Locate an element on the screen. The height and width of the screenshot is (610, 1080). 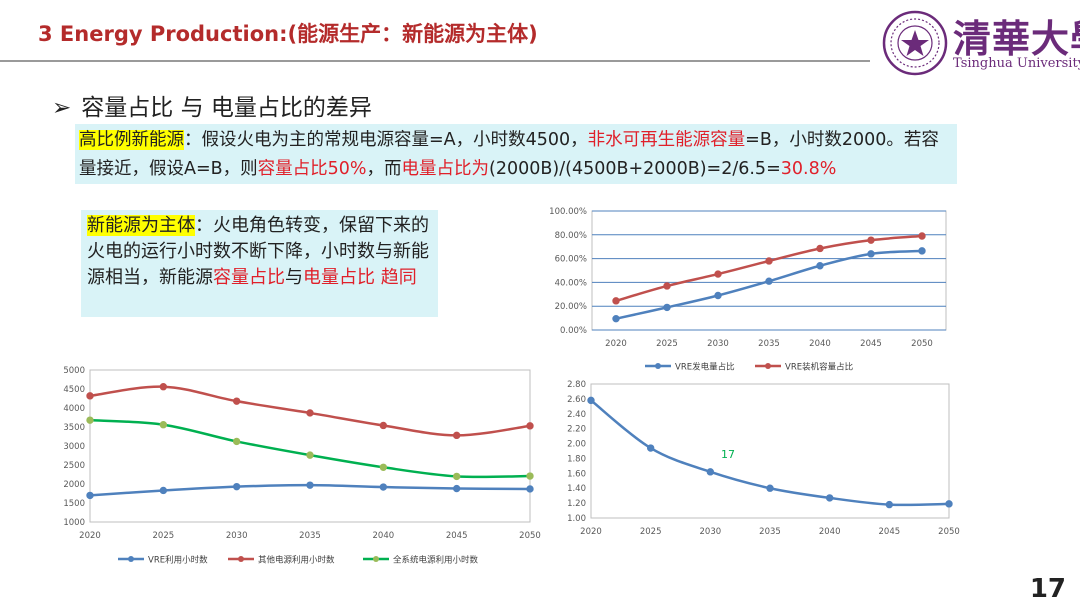
section-heading: ➢ 容量占比 与 电量占比的差异 is located at coordinates (212, 105).